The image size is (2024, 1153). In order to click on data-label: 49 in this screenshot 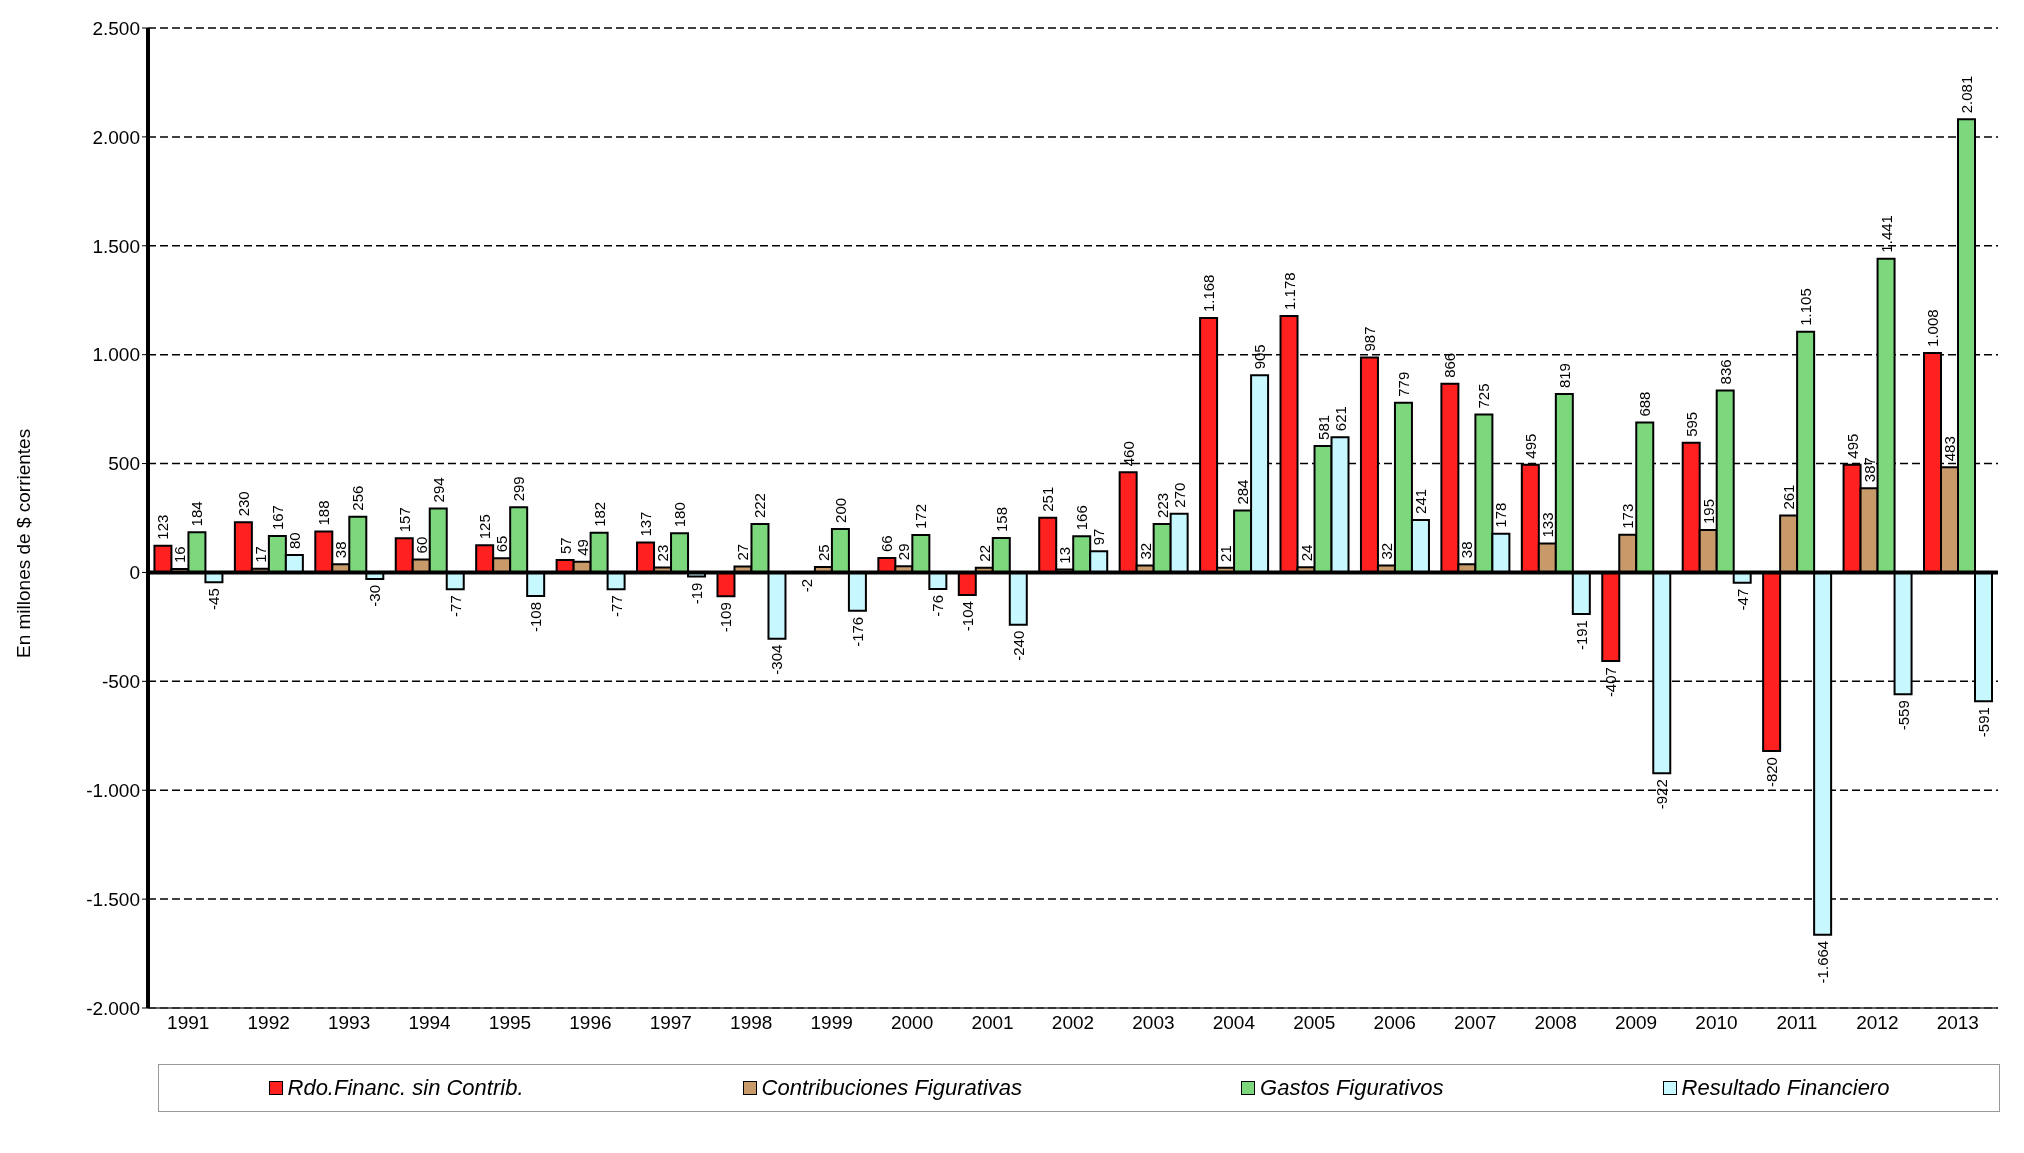, I will do `click(582, 547)`.